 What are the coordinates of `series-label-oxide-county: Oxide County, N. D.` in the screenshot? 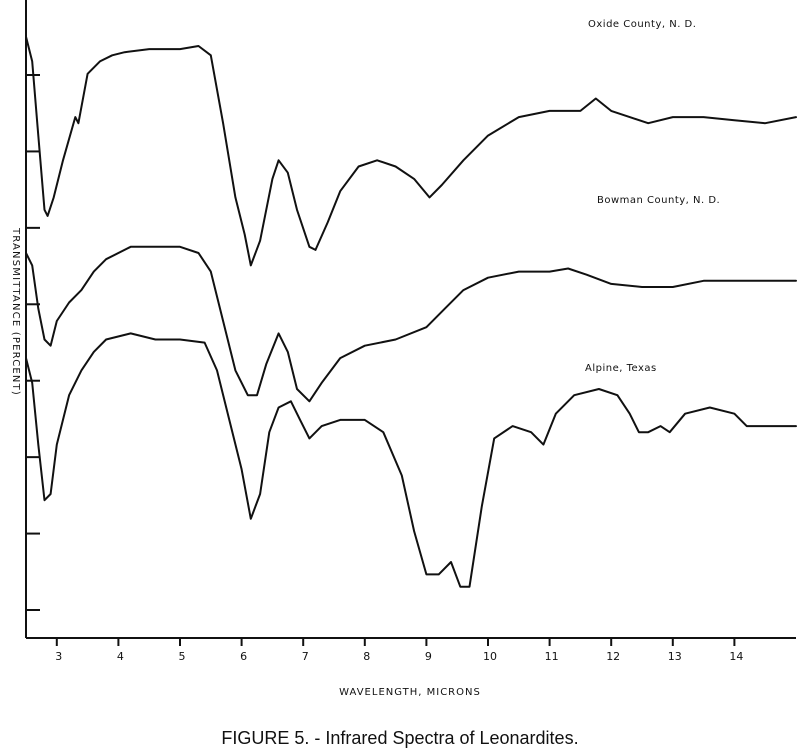 It's located at (642, 24).